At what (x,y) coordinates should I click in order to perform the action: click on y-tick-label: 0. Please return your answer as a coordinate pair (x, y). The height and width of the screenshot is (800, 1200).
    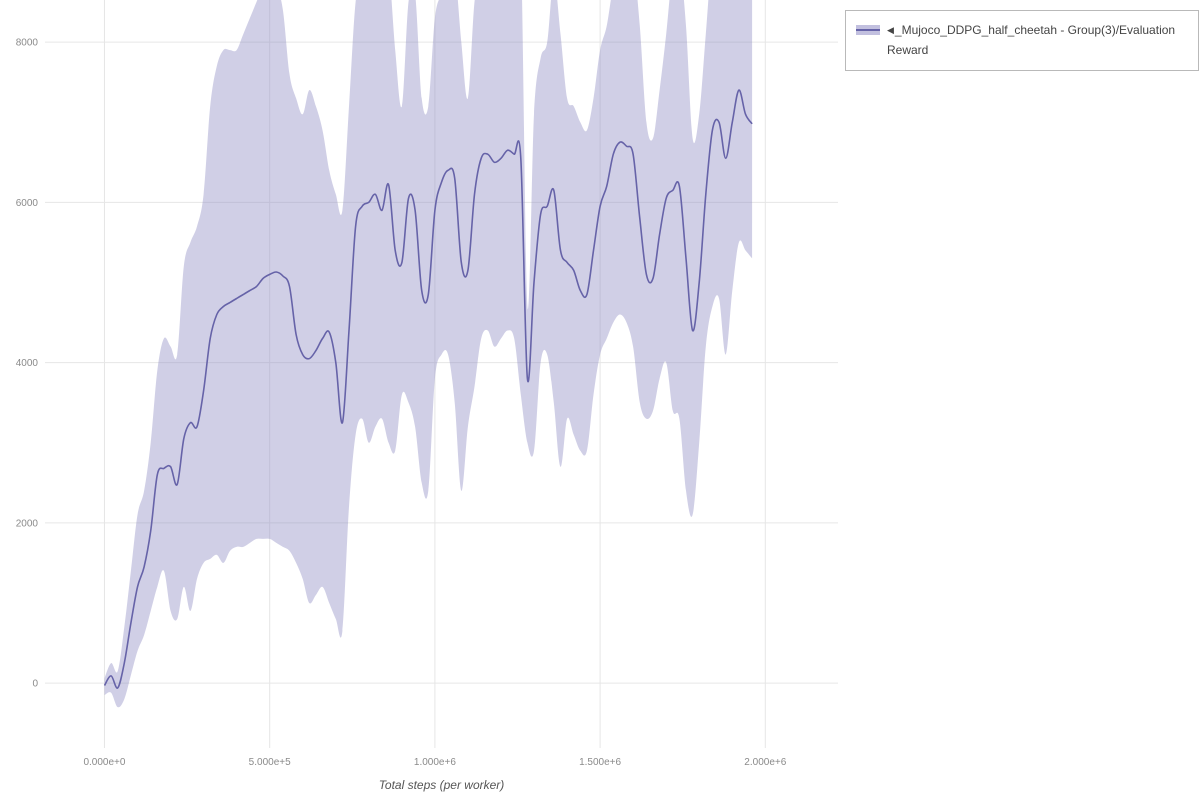
    Looking at the image, I should click on (35, 684).